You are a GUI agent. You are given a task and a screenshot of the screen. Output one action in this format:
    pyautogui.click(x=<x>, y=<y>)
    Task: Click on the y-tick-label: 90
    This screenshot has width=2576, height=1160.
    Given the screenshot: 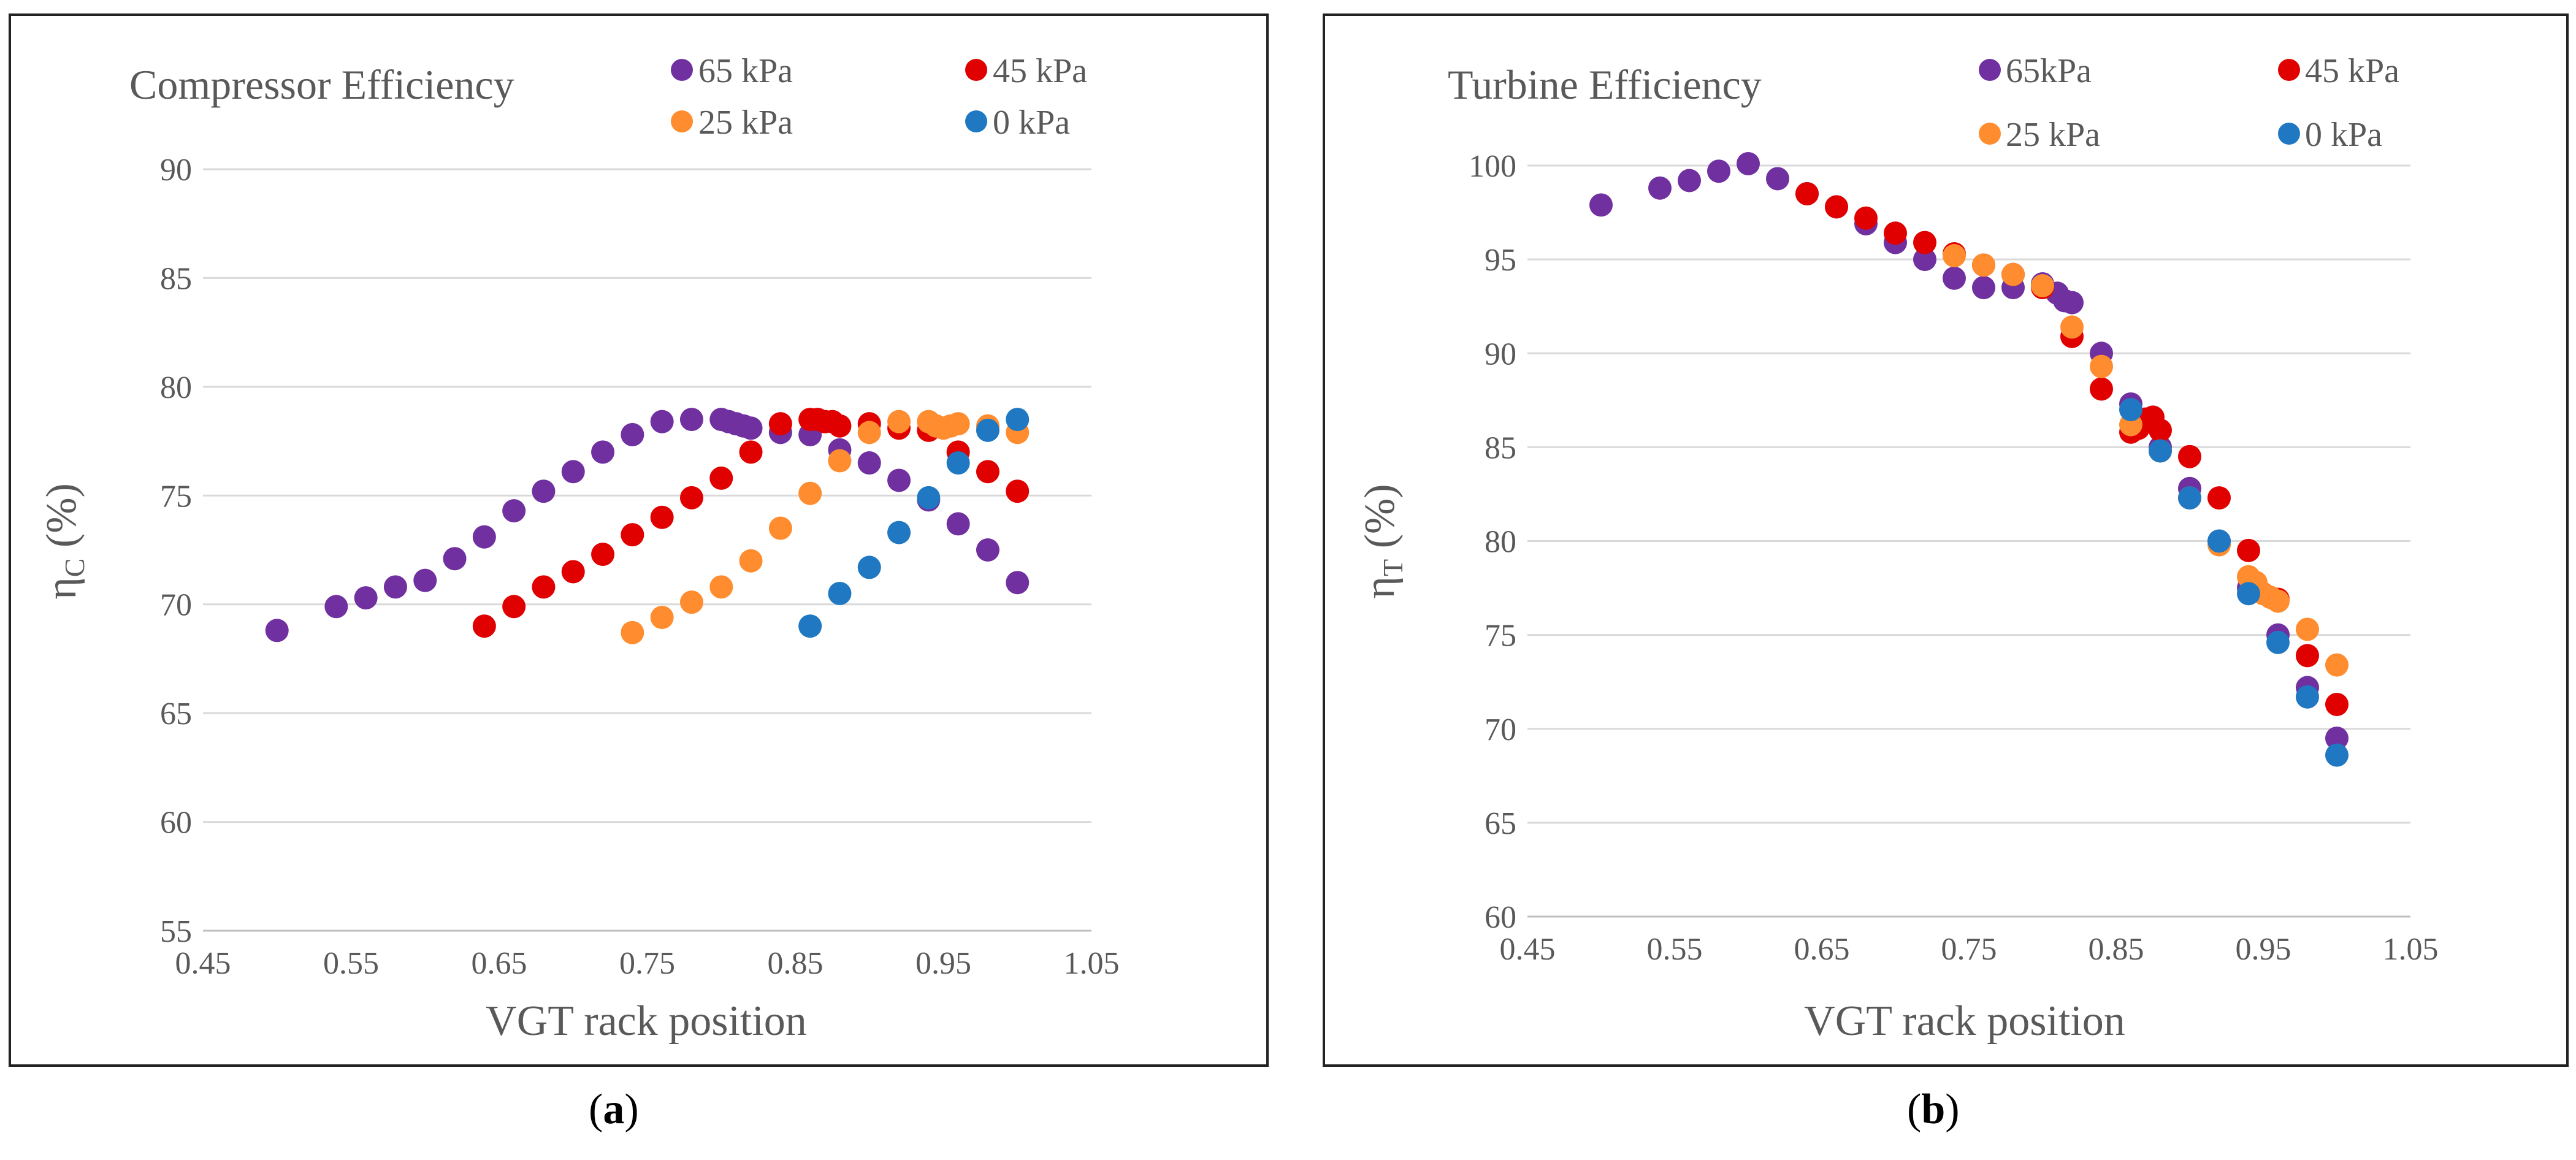 What is the action you would take?
    pyautogui.click(x=1500, y=354)
    